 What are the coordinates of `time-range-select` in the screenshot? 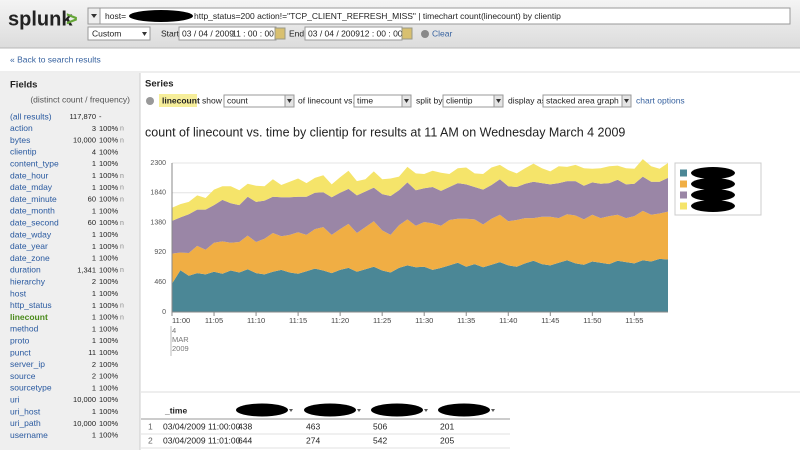 It's located at (119, 33).